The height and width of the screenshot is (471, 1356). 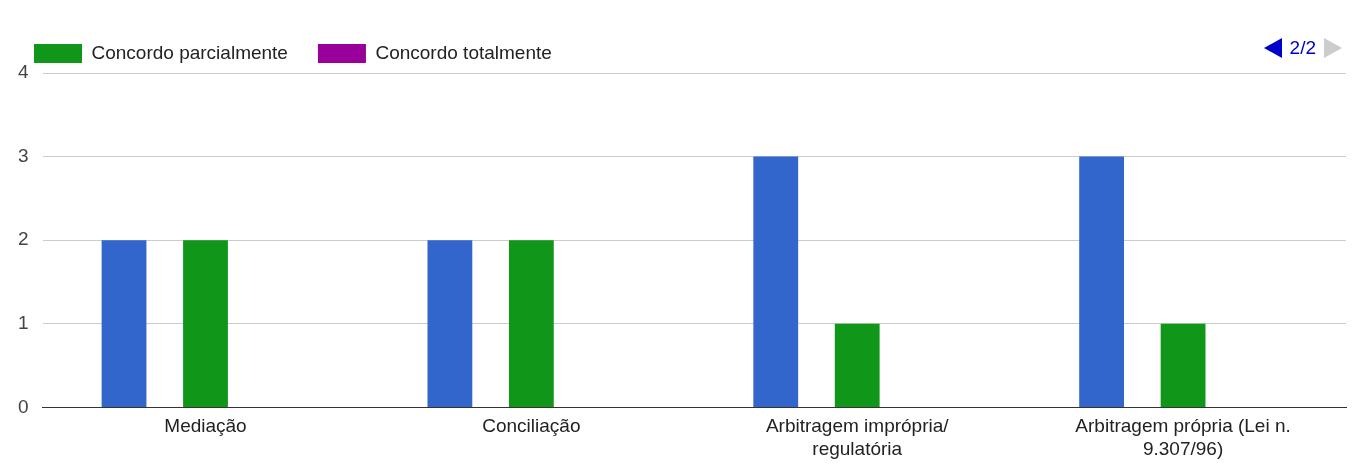 What do you see at coordinates (23, 155) in the screenshot?
I see `y-tick-label: 3` at bounding box center [23, 155].